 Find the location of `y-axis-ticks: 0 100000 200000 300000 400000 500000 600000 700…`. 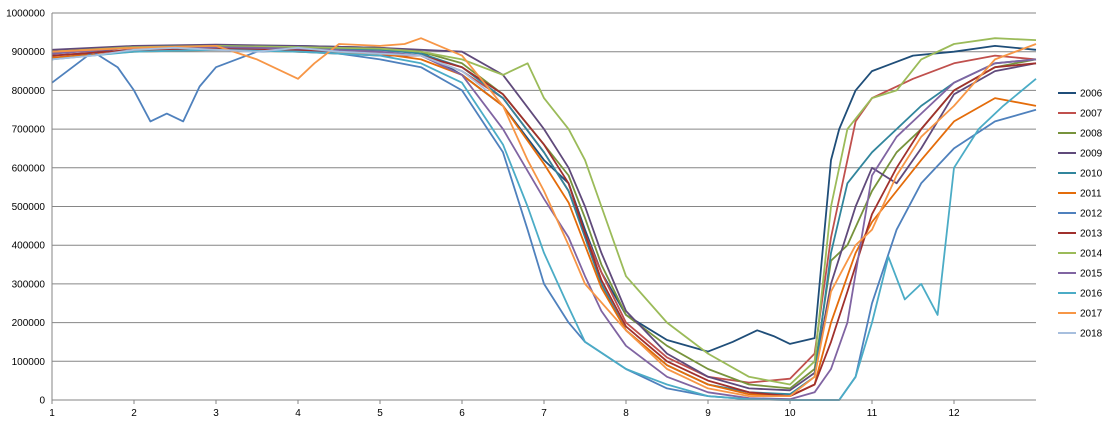

y-axis-ticks: 0 100000 200000 300000 400000 500000 600000 700… is located at coordinates (25, 208).